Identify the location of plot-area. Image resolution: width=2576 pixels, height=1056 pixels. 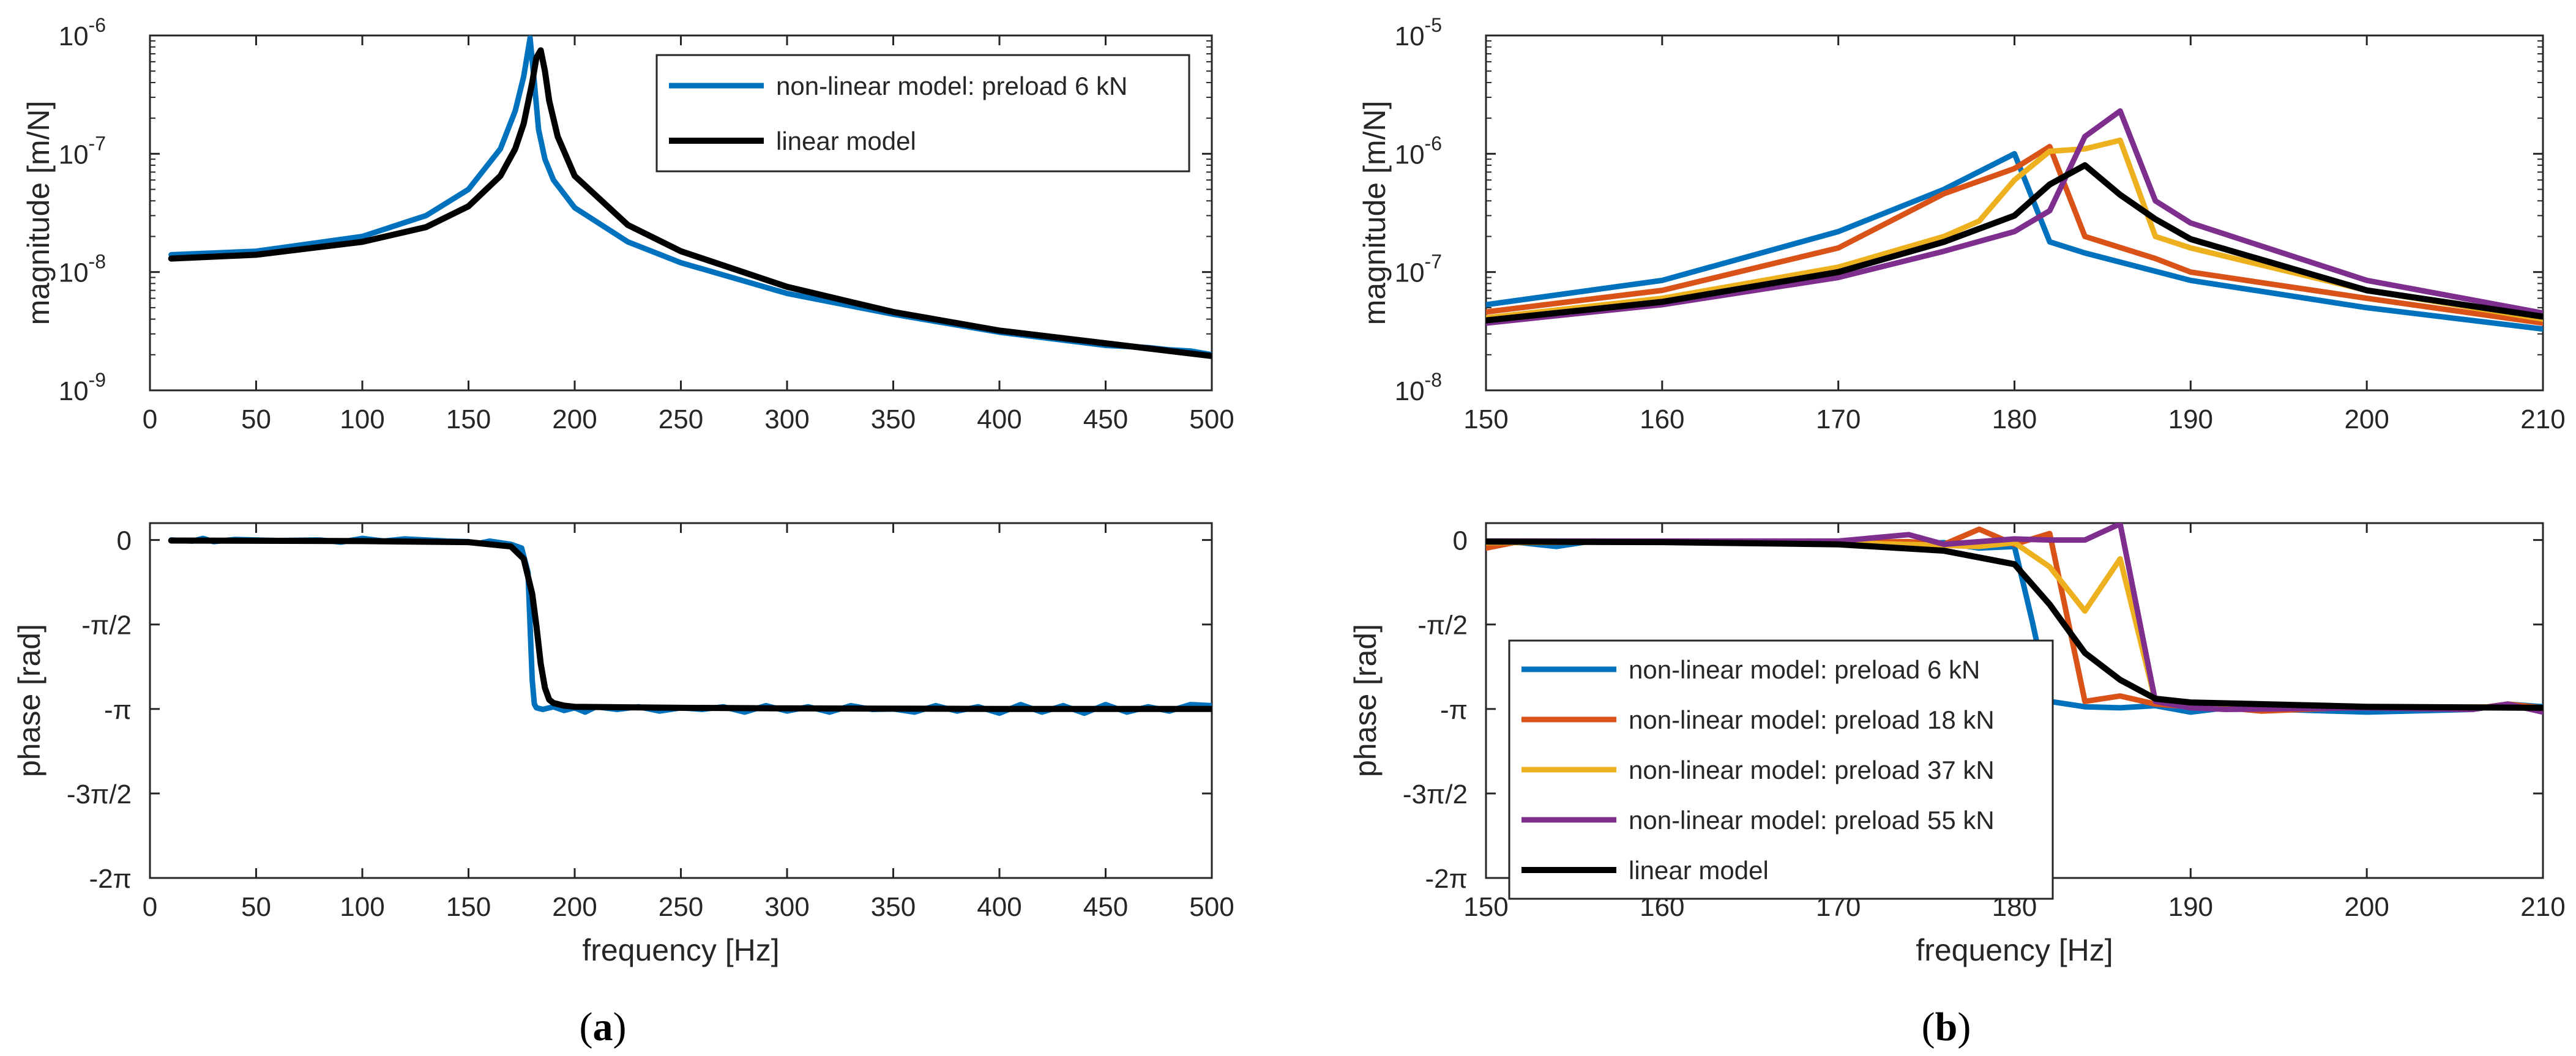
(681, 700).